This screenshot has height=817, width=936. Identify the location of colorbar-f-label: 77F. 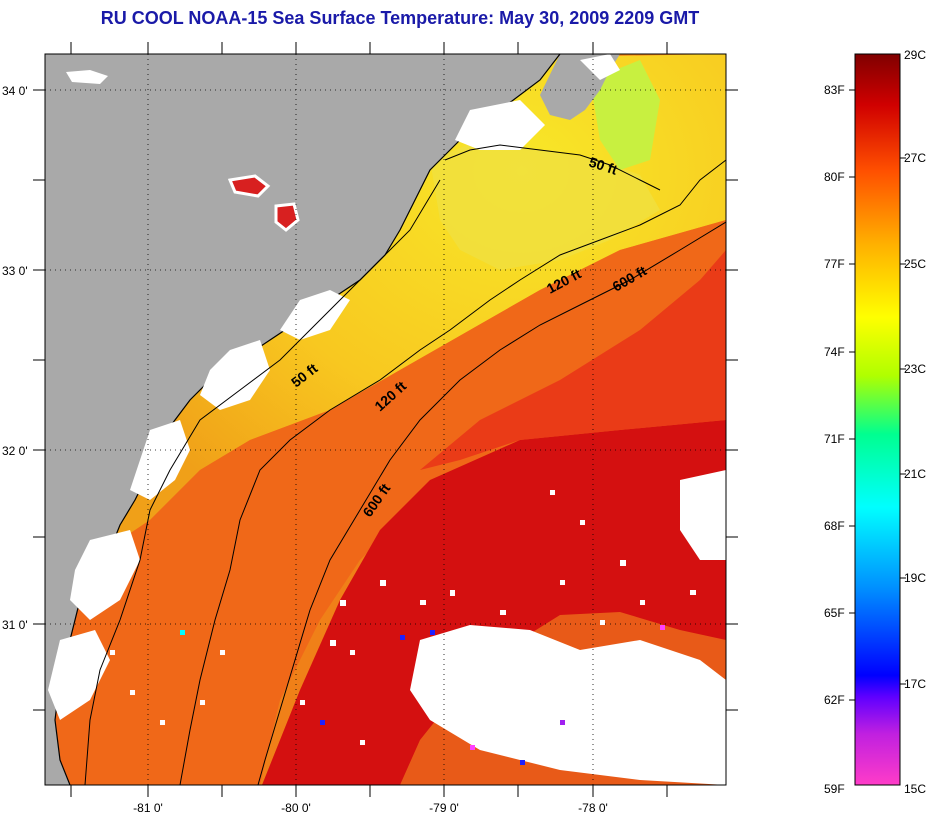
(834, 264).